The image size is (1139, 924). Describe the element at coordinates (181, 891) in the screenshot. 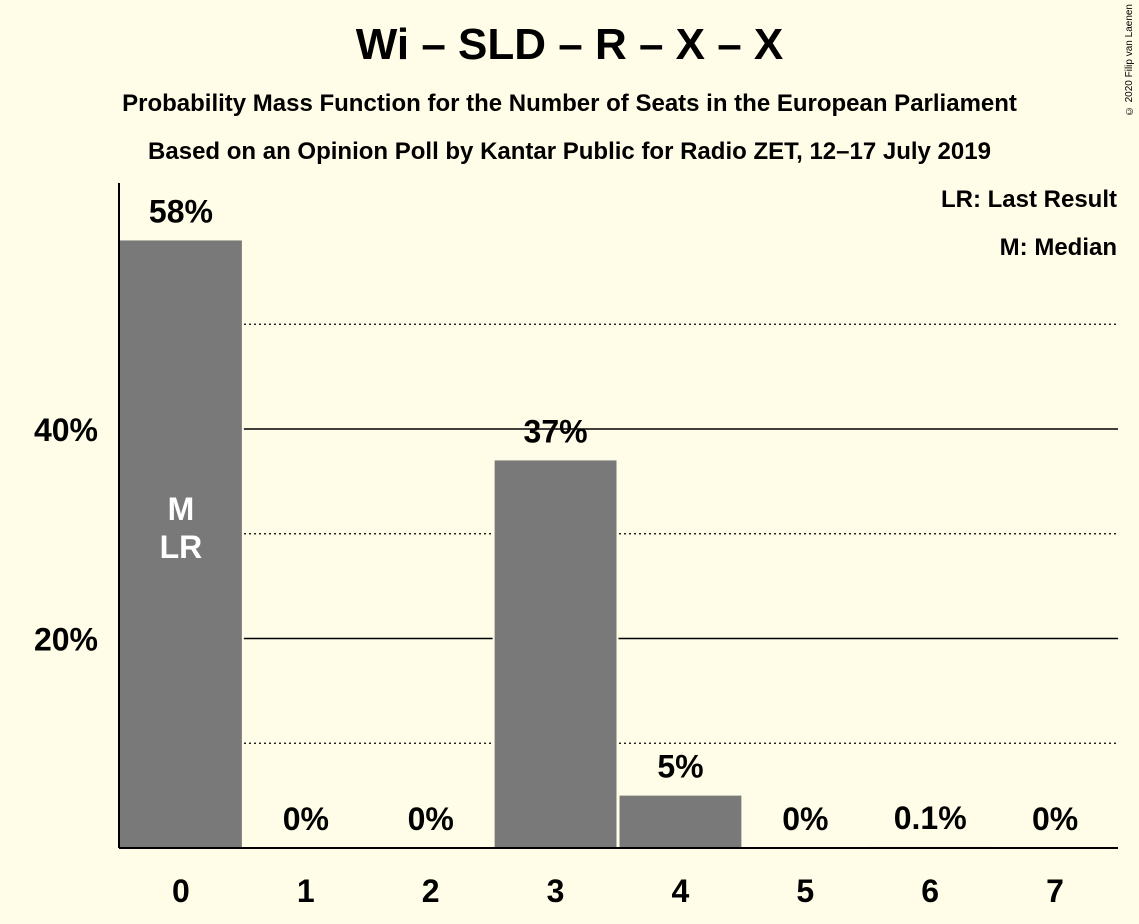

I see `x-tick-label: 0` at that location.